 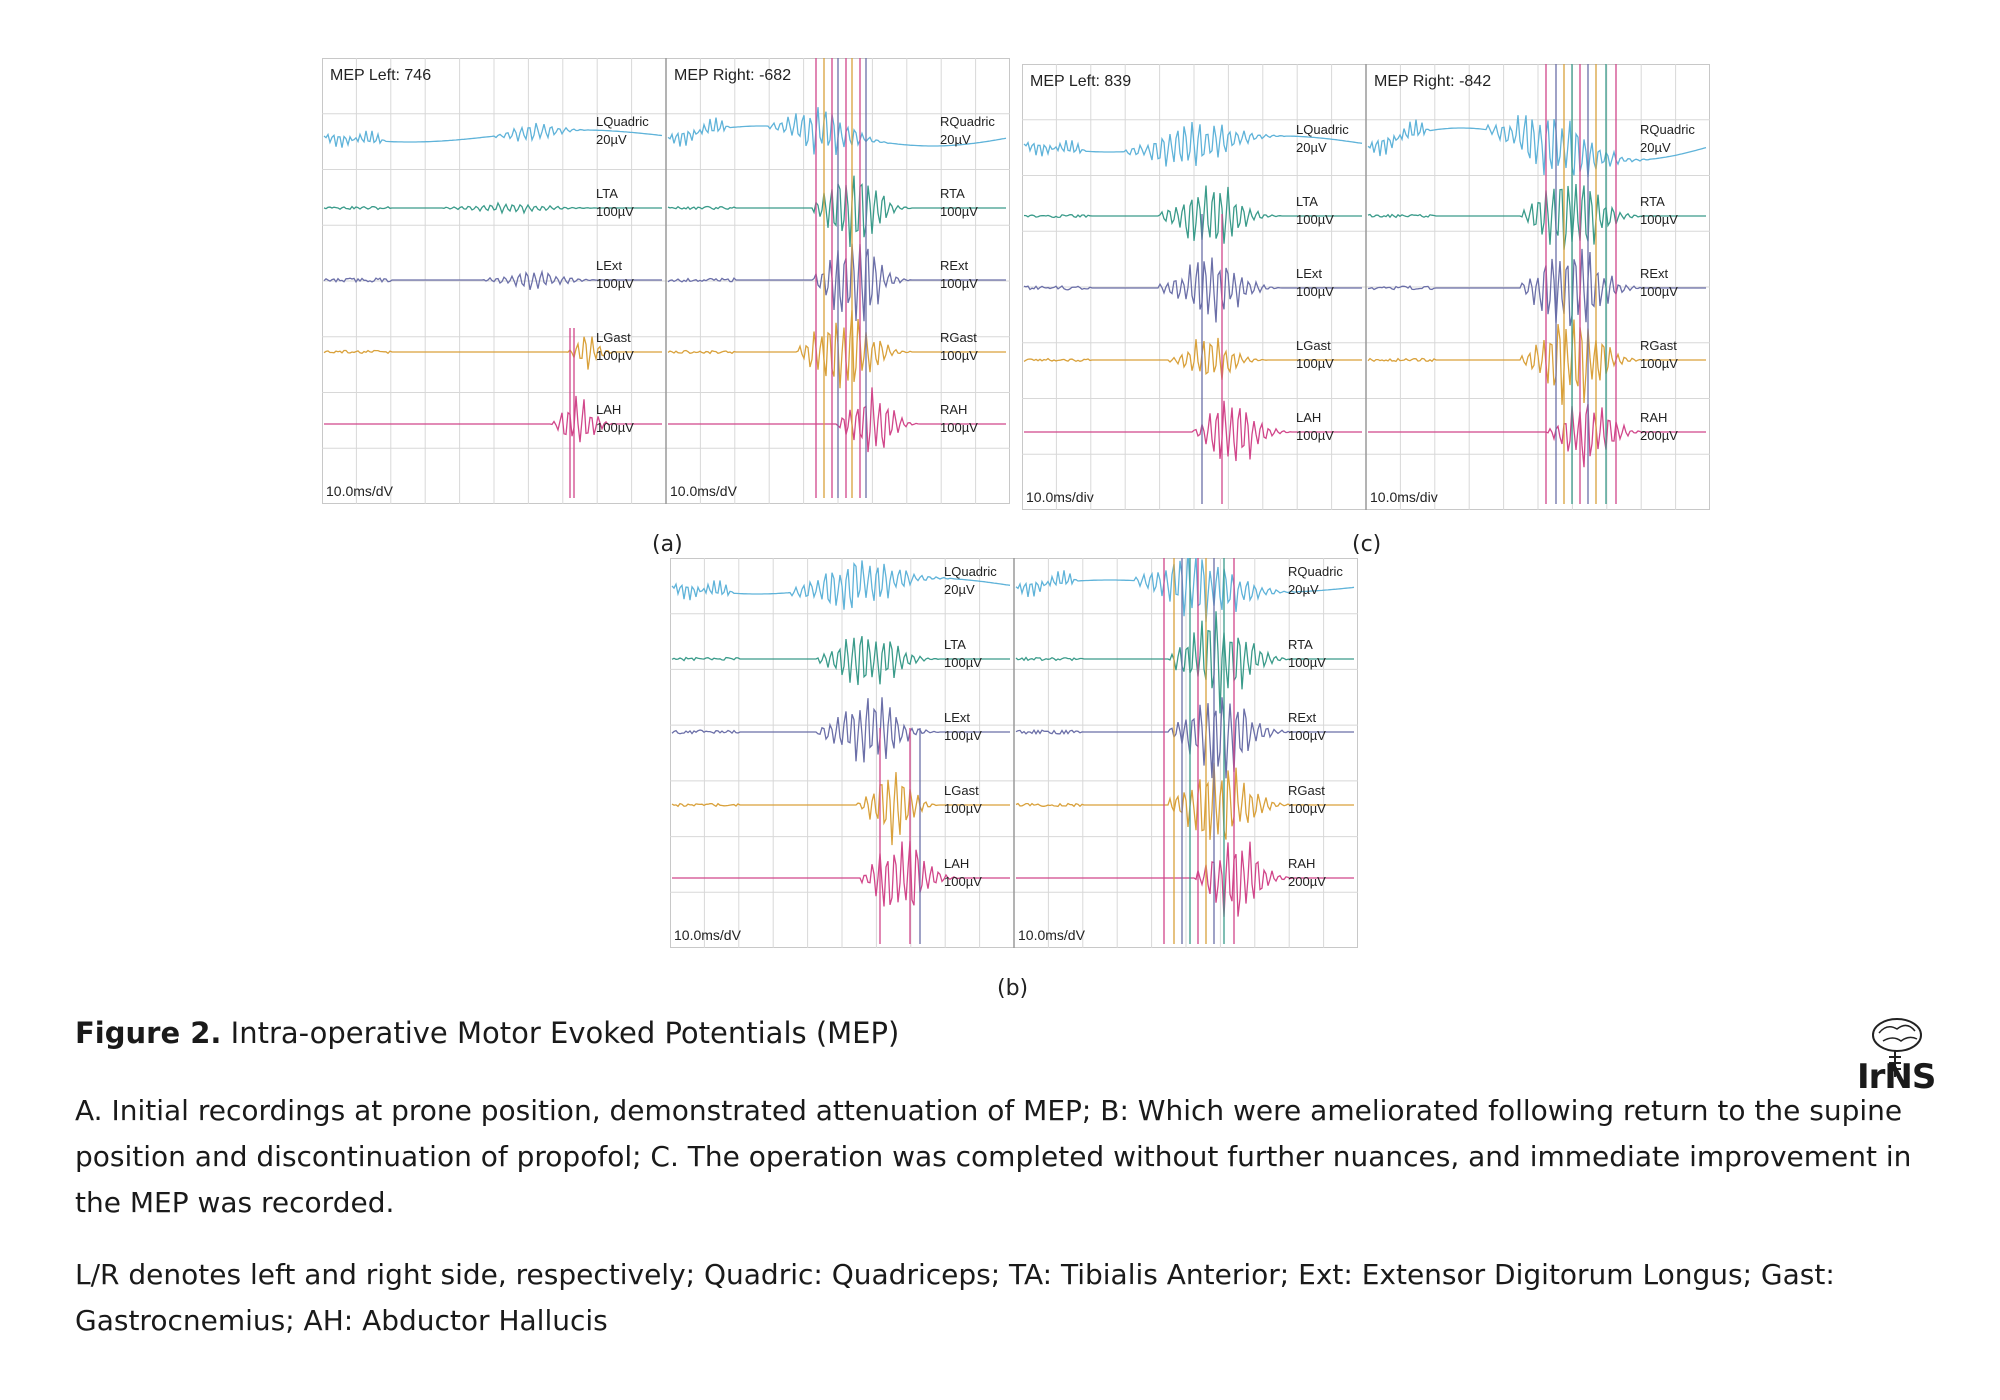 What do you see at coordinates (493, 419) in the screenshot?
I see `trace-lah` at bounding box center [493, 419].